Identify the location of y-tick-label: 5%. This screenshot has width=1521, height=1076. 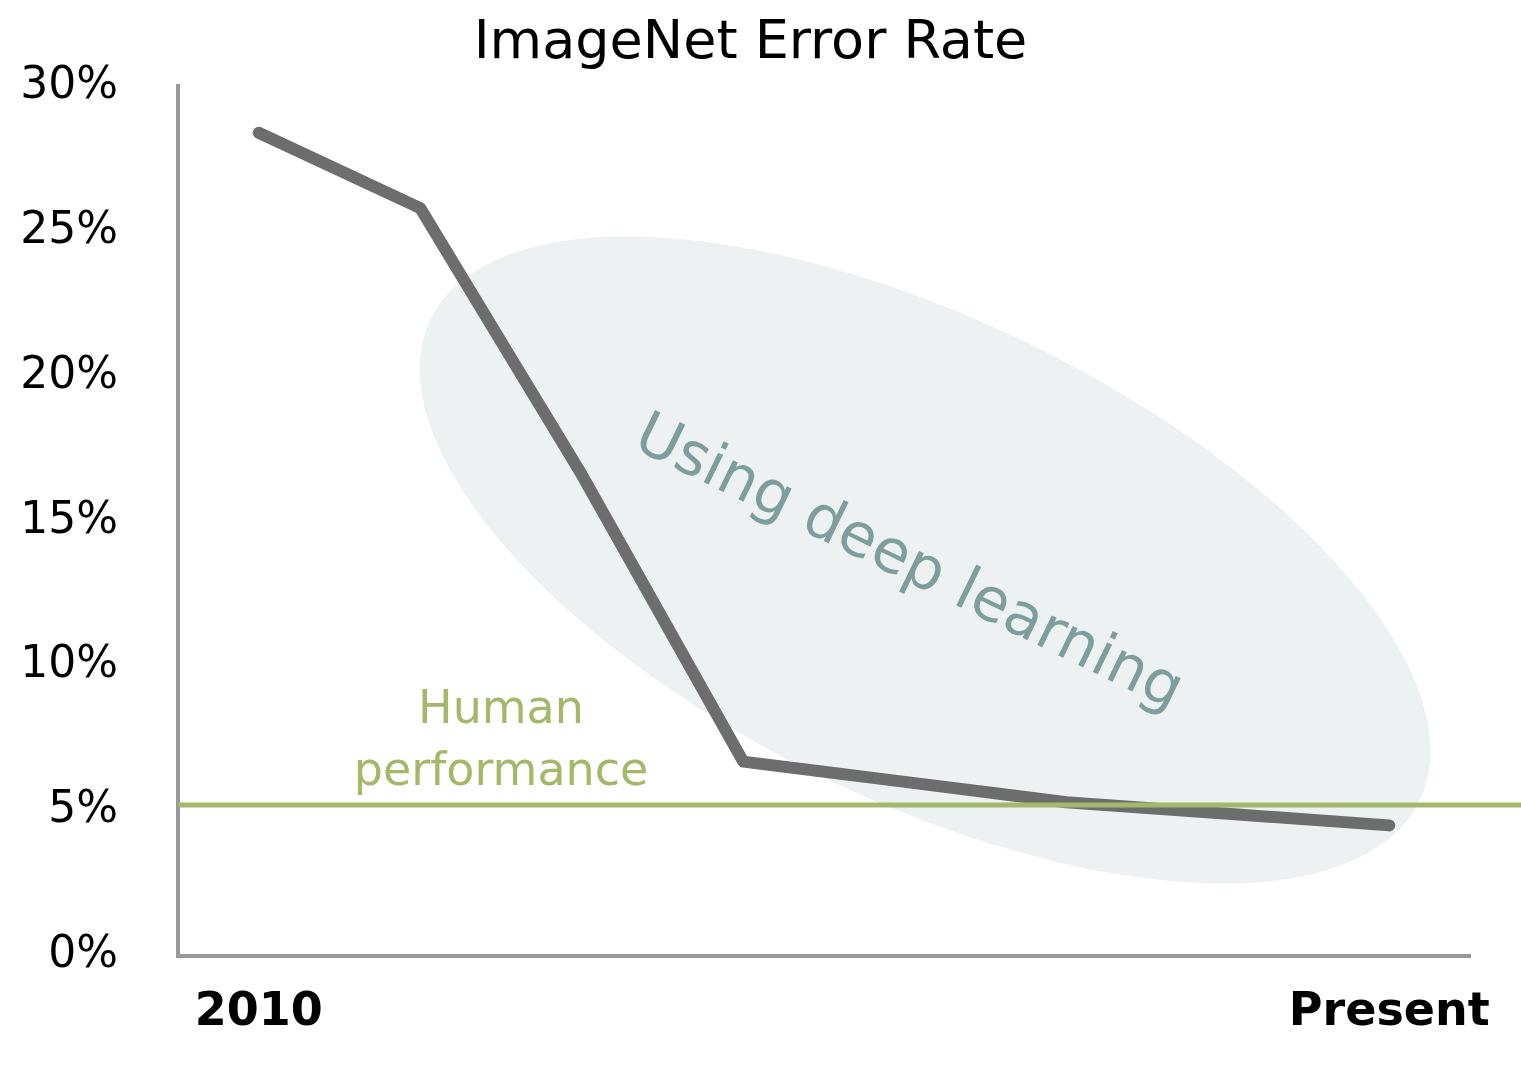
(83, 807).